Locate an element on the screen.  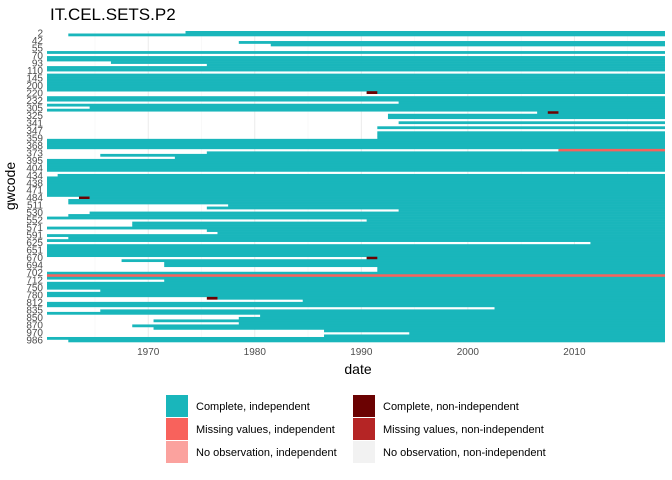
y-tick-label: 670 is located at coordinates (34, 258).